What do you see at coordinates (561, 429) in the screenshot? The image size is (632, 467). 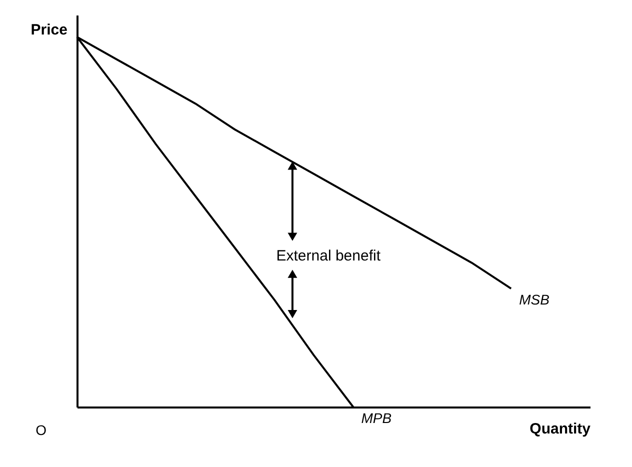 I see `x-axis-title: Quantity` at bounding box center [561, 429].